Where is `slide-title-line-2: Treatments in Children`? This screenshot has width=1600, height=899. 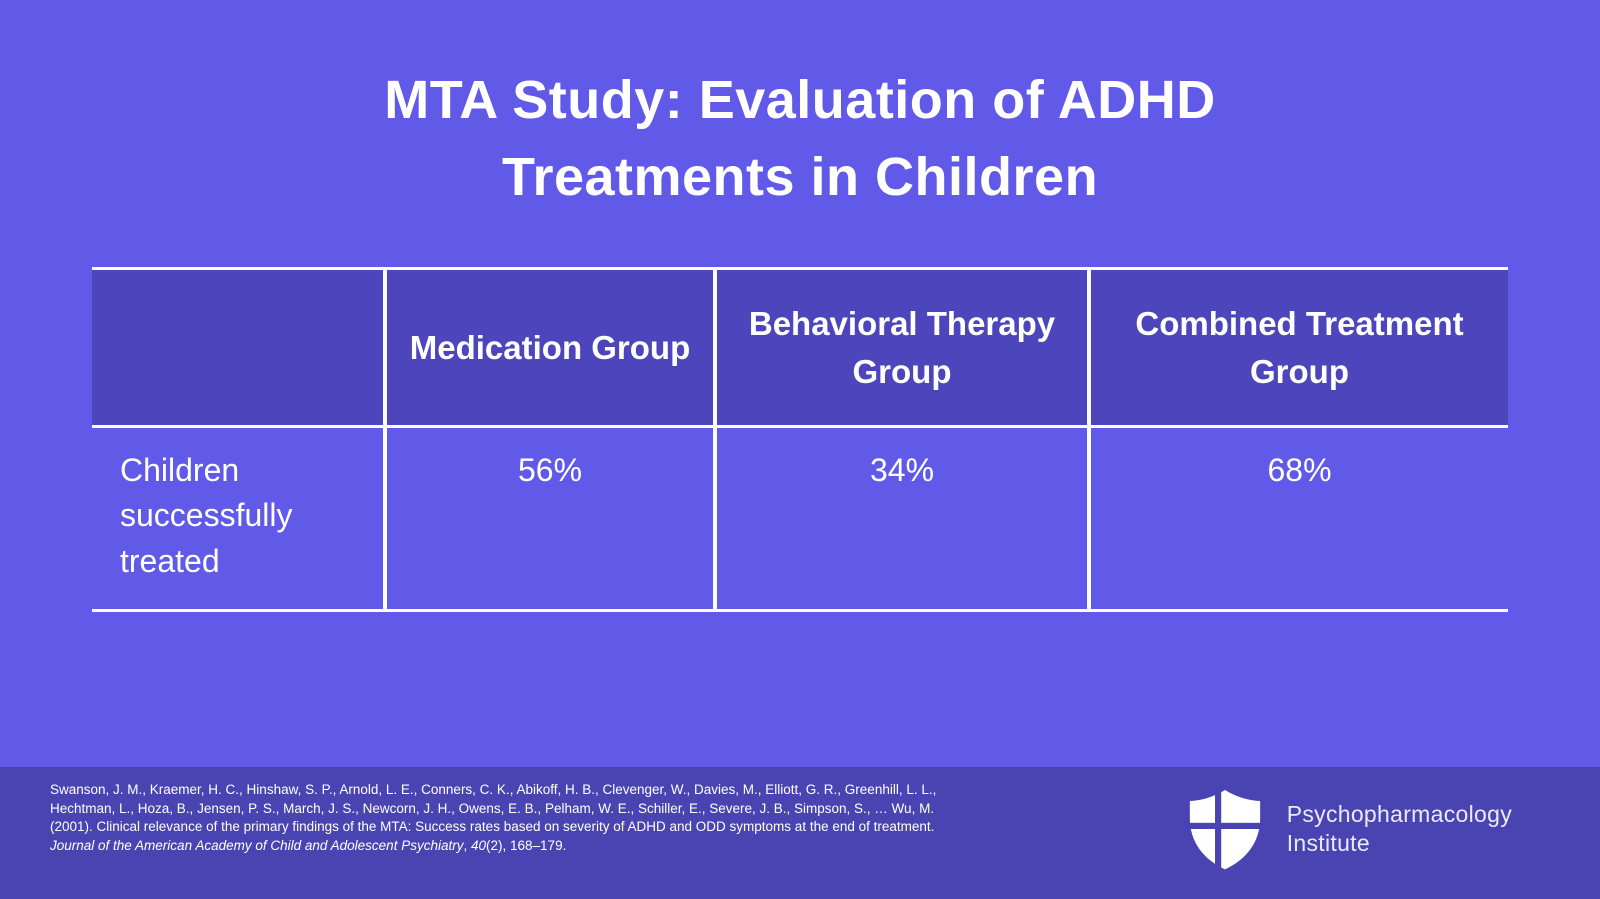 slide-title-line-2: Treatments in Children is located at coordinates (800, 176).